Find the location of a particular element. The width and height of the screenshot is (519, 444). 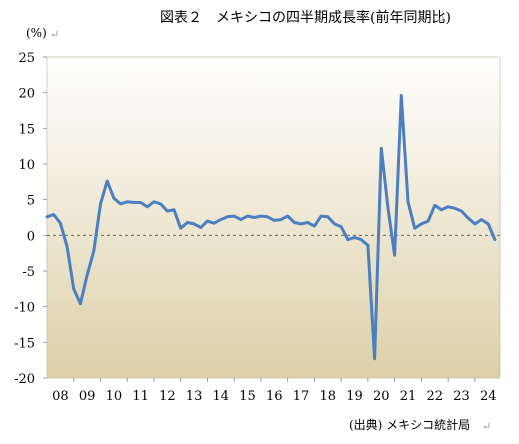

y-tick-label: 15 is located at coordinates (26, 129).